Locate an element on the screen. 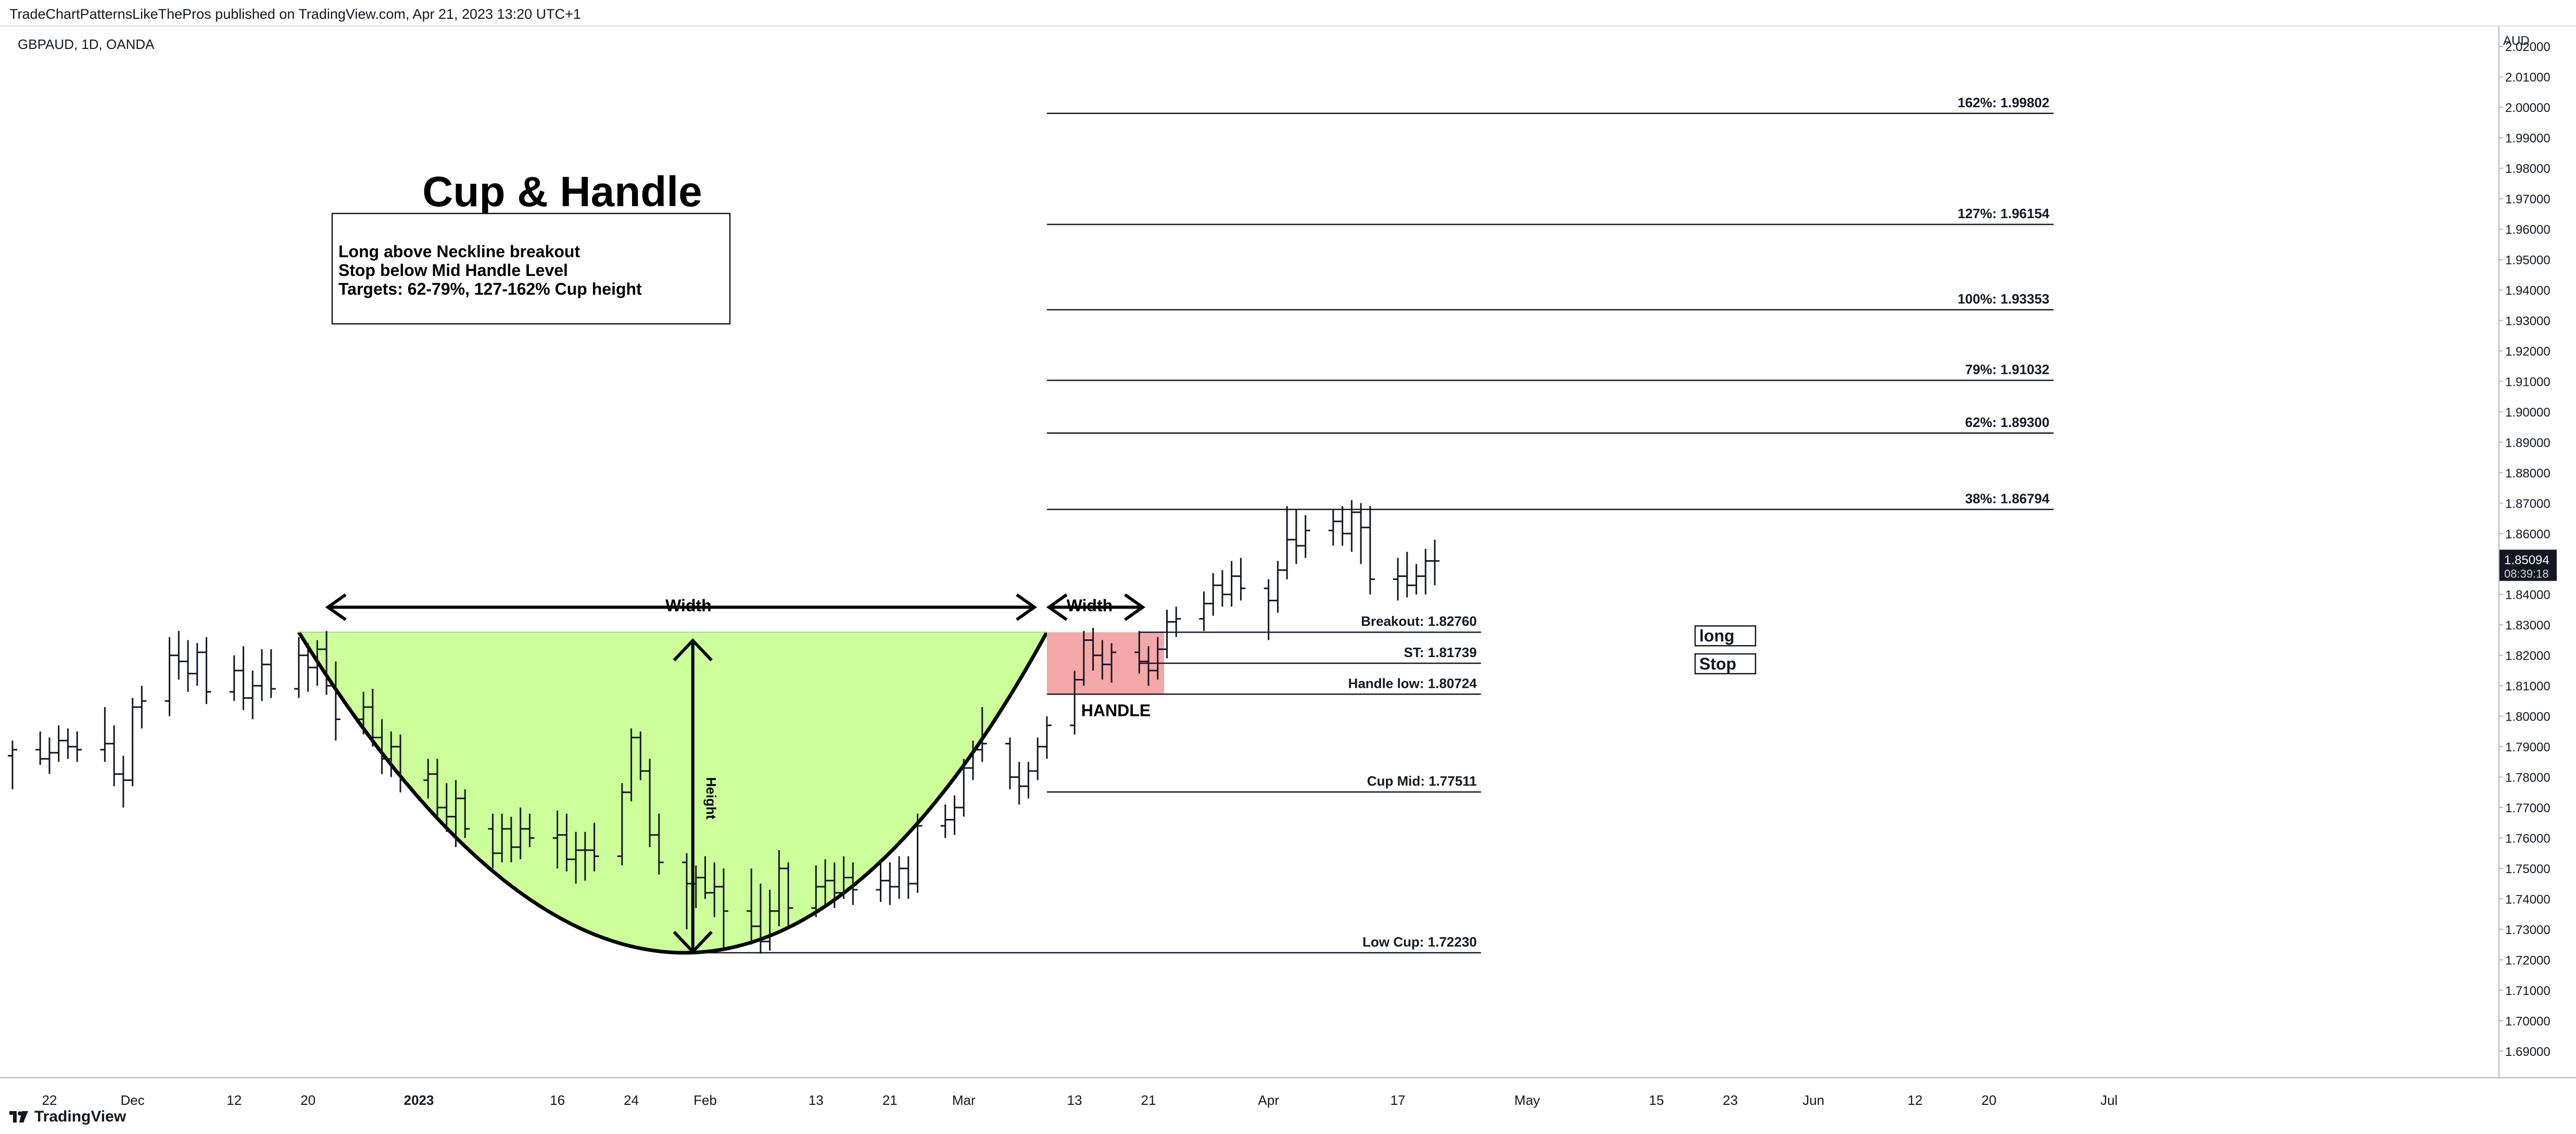  cup-width-label: Width is located at coordinates (688, 606).